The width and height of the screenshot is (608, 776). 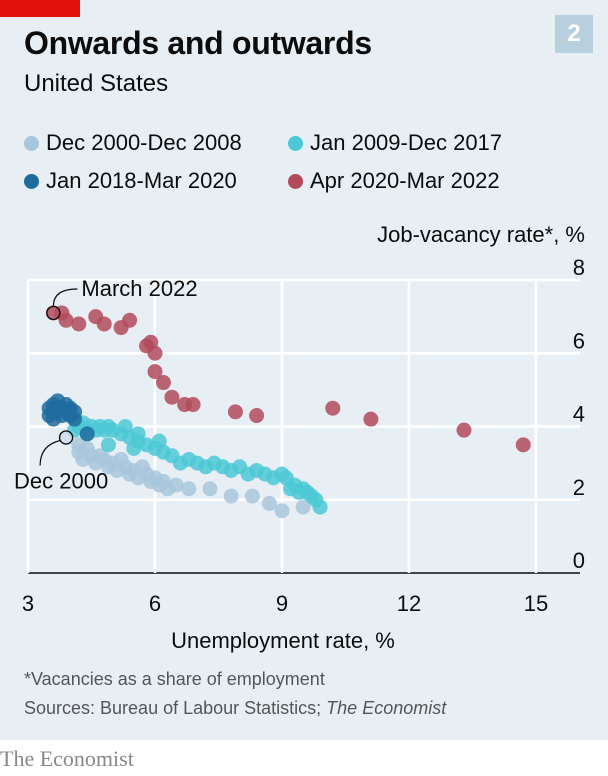 I want to click on legend-item-series-1: Dec 2000-Dec 2008, so click(x=133, y=143).